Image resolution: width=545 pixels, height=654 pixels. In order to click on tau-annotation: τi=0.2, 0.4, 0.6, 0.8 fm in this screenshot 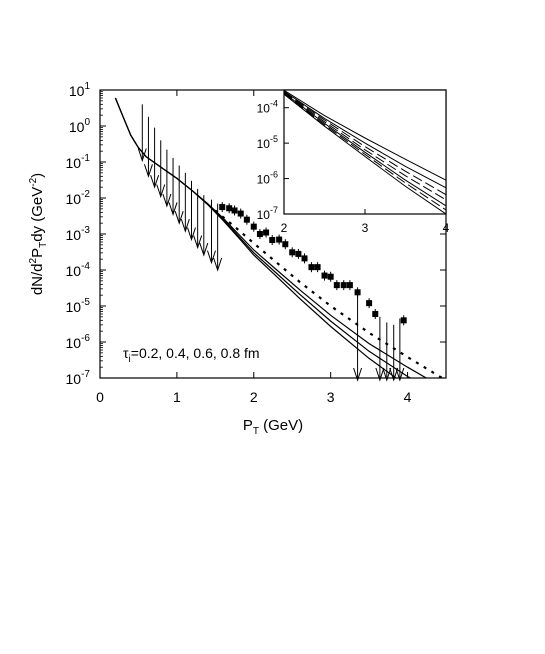, I will do `click(191, 355)`.